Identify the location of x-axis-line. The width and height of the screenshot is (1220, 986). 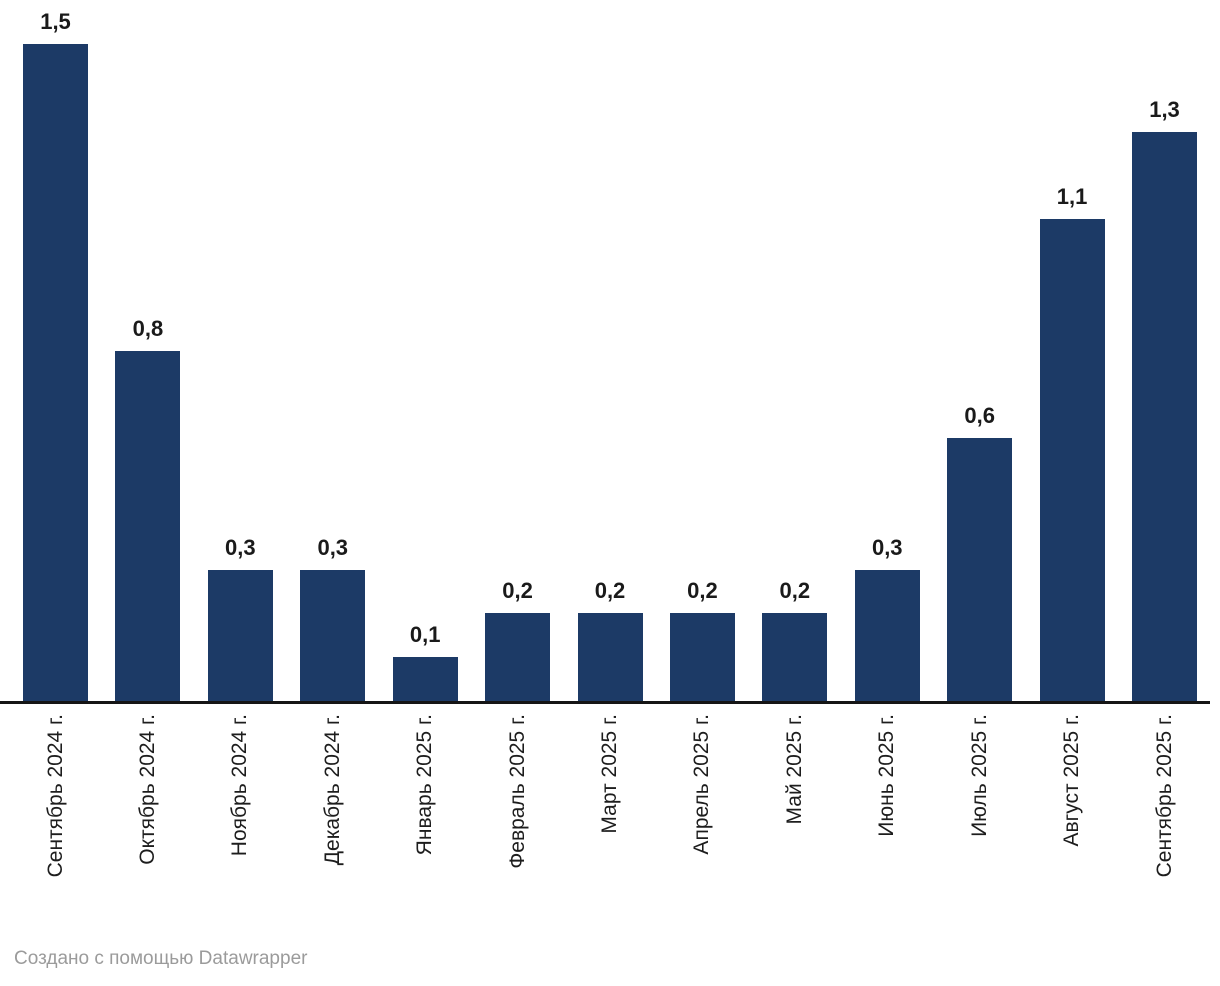
(605, 702).